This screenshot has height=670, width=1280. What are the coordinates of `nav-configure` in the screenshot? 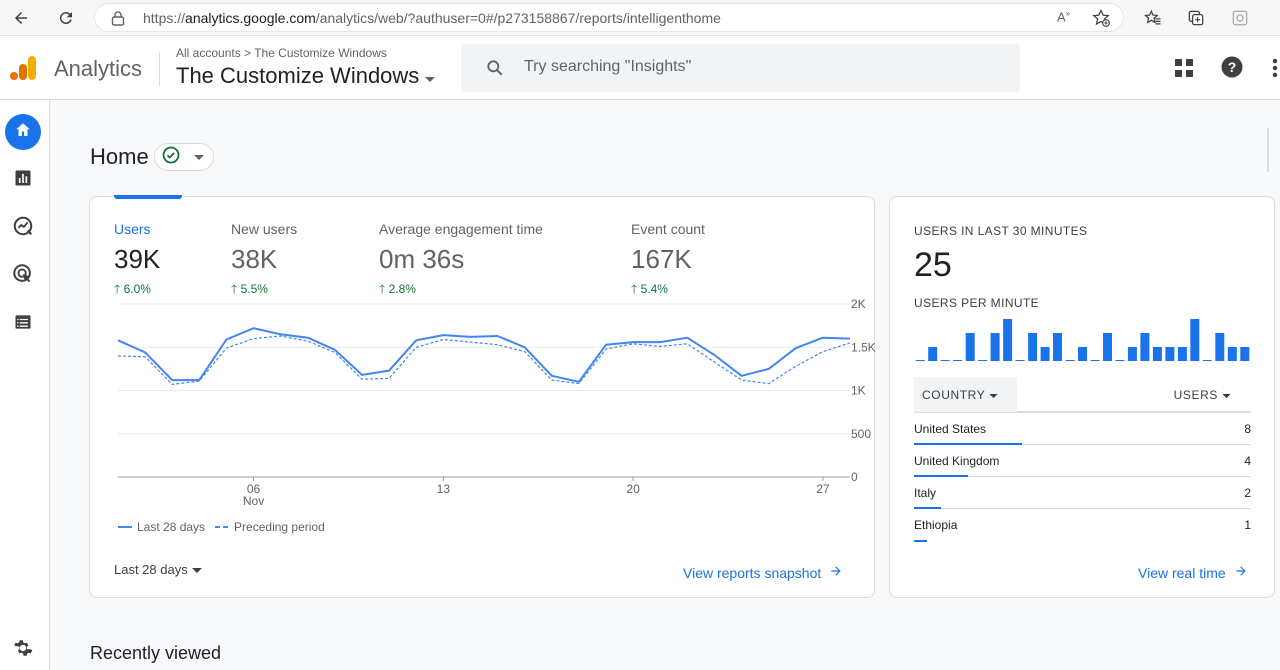 It's located at (23, 324).